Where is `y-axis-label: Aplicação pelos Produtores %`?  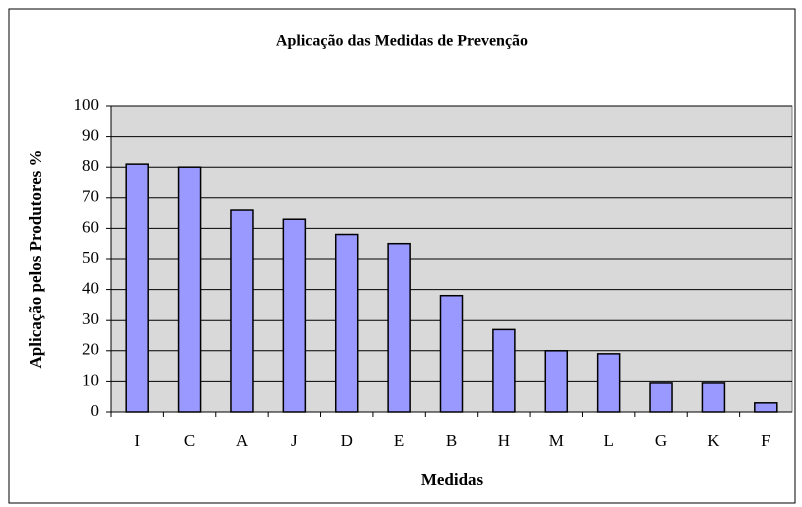 y-axis-label: Aplicação pelos Produtores % is located at coordinates (35, 259).